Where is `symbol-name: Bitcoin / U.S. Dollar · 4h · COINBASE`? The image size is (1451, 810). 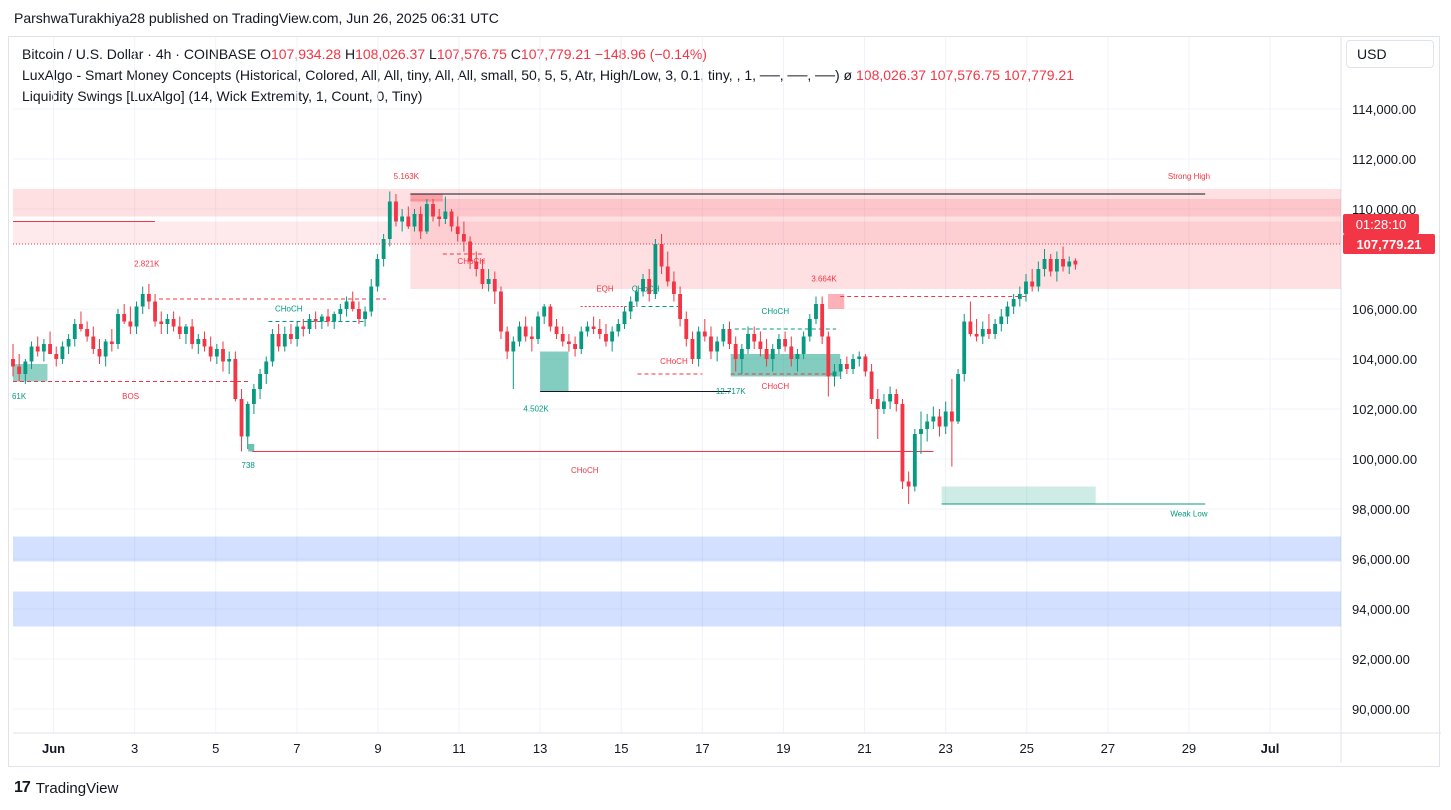 symbol-name: Bitcoin / U.S. Dollar · 4h · COINBASE is located at coordinates (139, 54).